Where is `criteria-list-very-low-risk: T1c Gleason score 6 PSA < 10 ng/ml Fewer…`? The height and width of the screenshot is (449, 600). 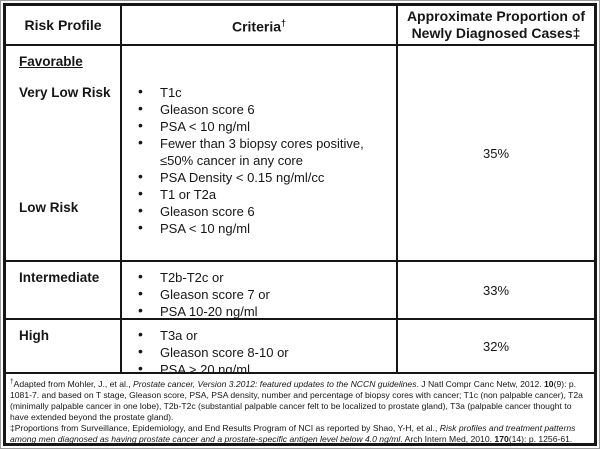 criteria-list-very-low-risk: T1c Gleason score 6 PSA < 10 ng/ml Fewer… is located at coordinates (259, 134).